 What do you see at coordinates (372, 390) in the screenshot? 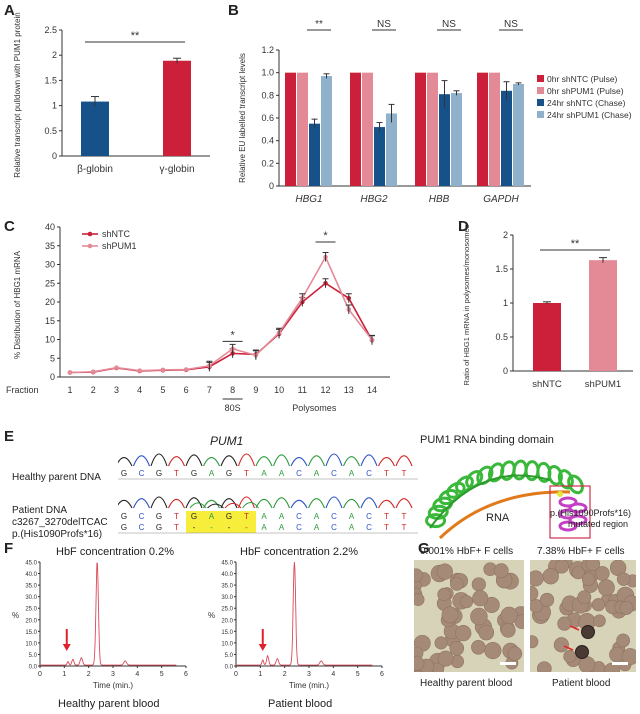
I see `x-tick-label: 14` at bounding box center [372, 390].